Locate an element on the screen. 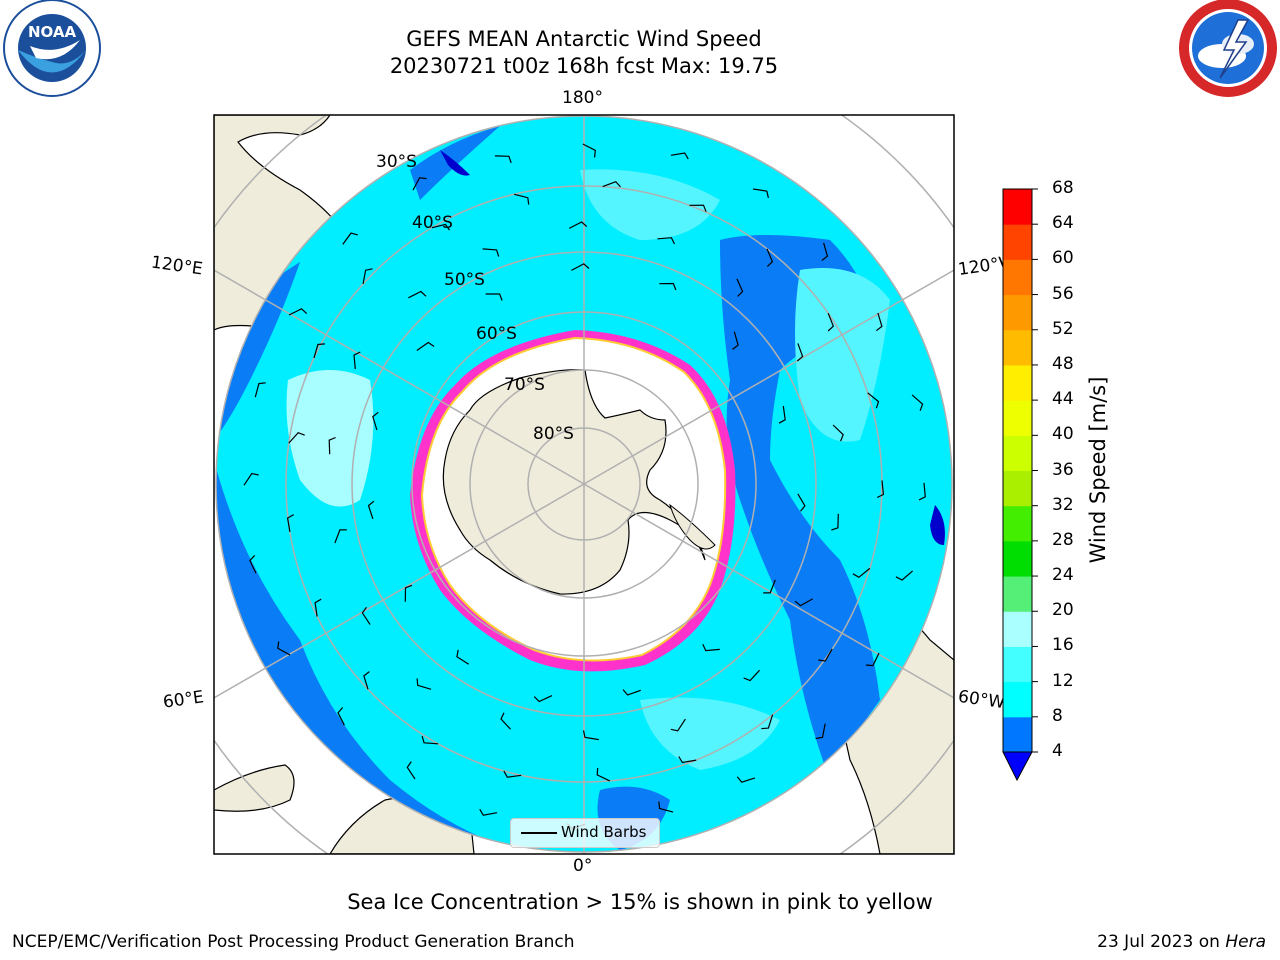 Image resolution: width=1280 pixels, height=960 pixels. lat-label-60s: 60°S is located at coordinates (496, 334).